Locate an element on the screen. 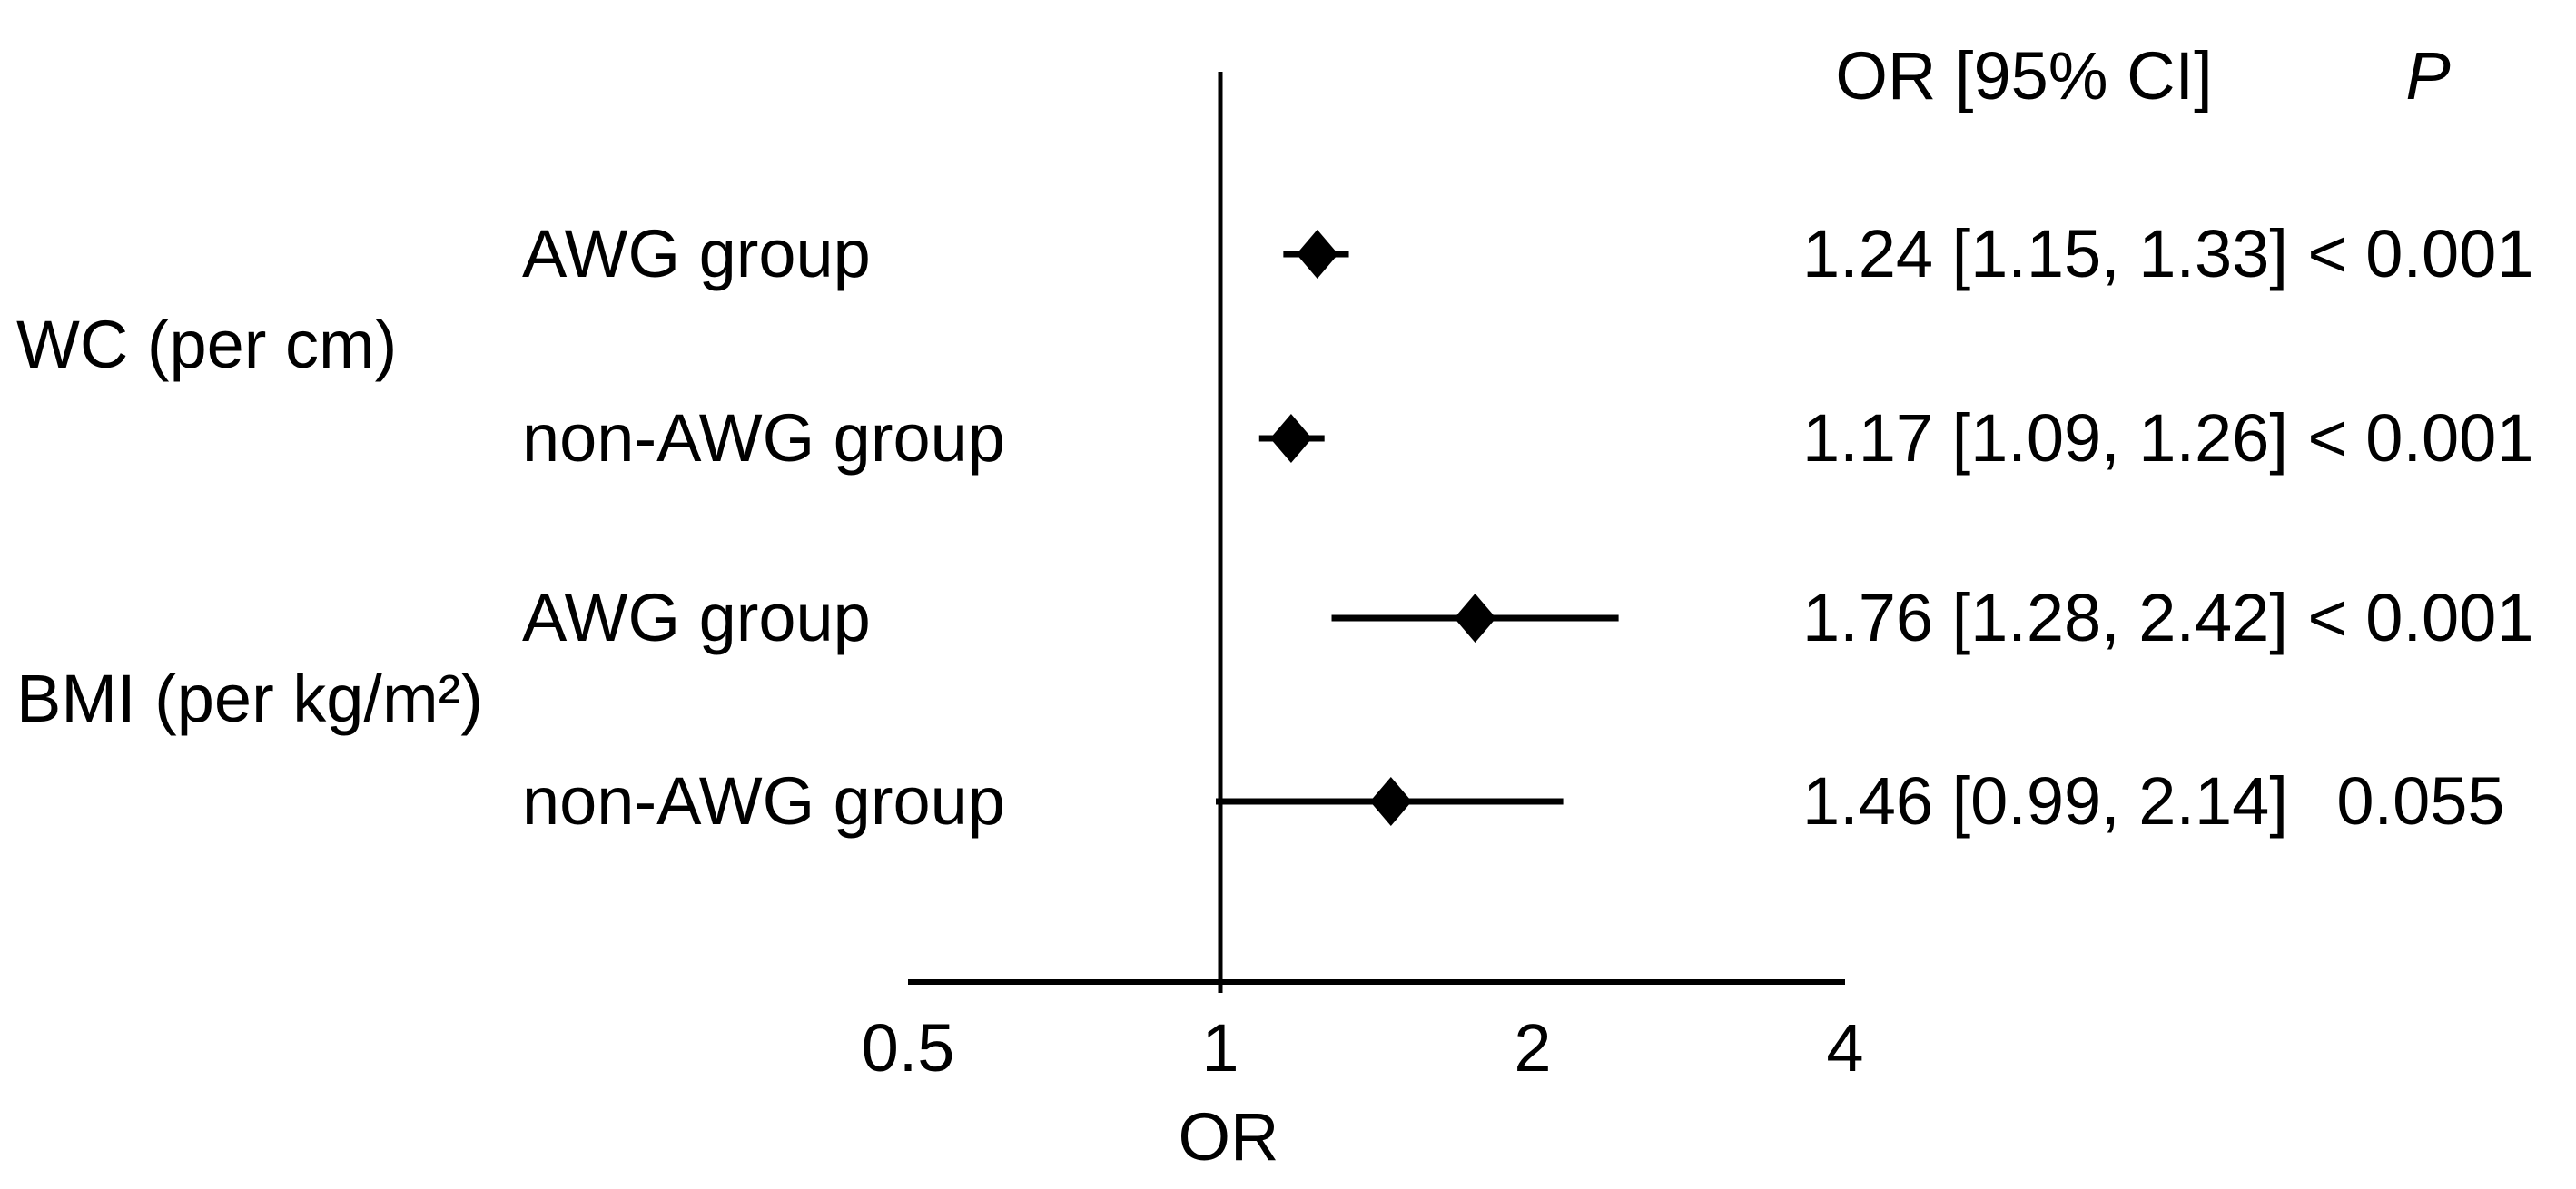 Image resolution: width=2576 pixels, height=1189 pixels. variable-label: BMI (per kg/m²) is located at coordinates (249, 698).